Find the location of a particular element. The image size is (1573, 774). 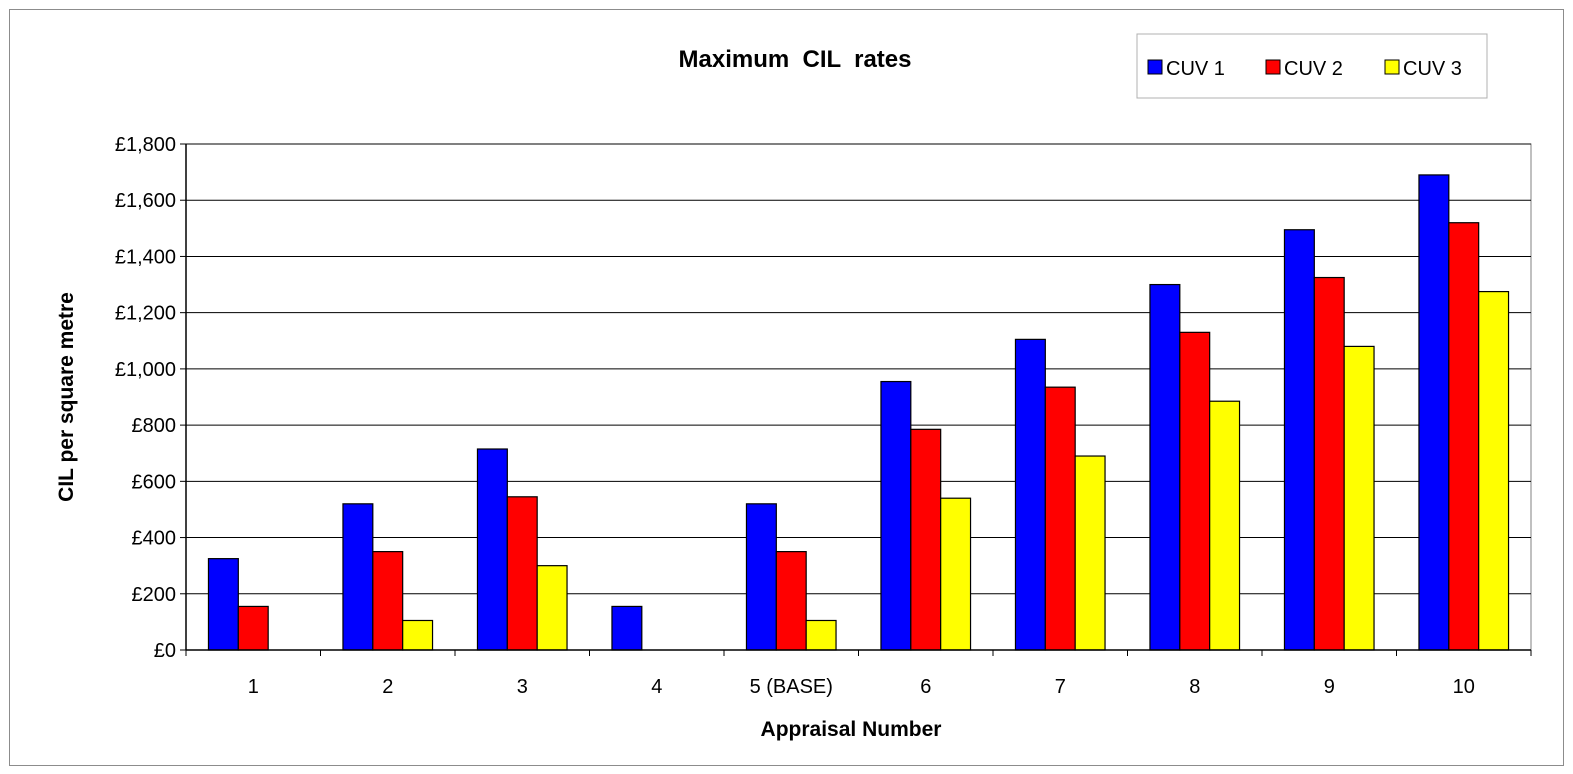

y-axis-title: CIL per square metre is located at coordinates (66, 397).